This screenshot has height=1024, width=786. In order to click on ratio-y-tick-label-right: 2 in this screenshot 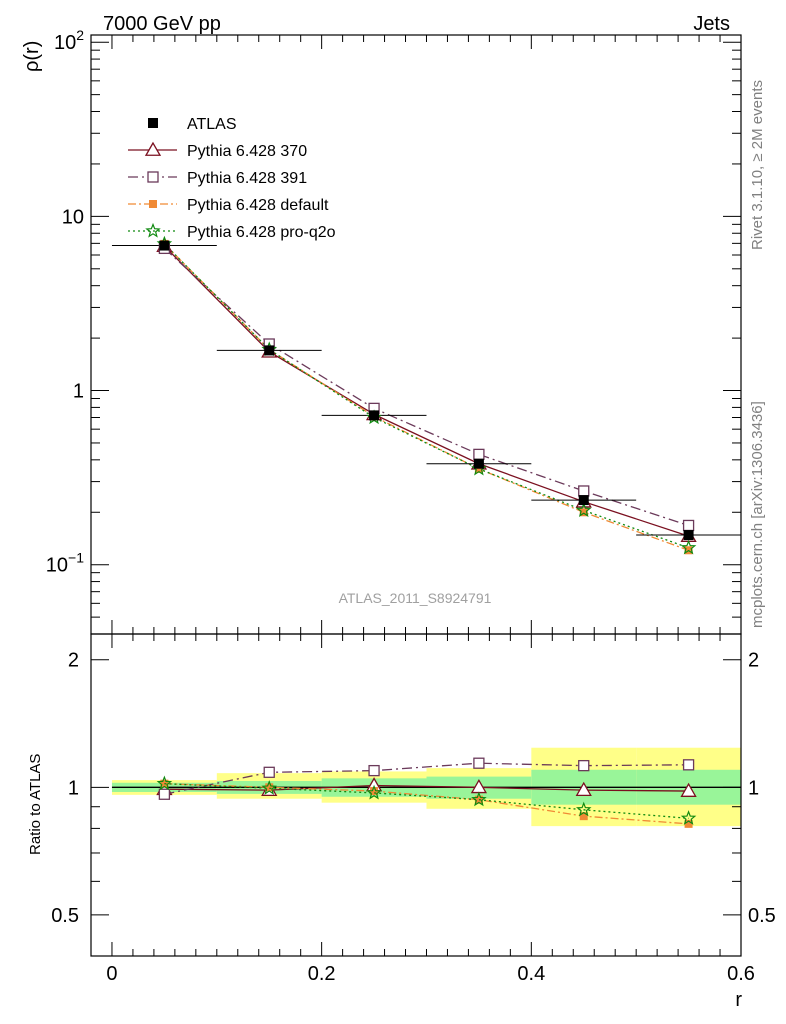, I will do `click(753, 661)`.